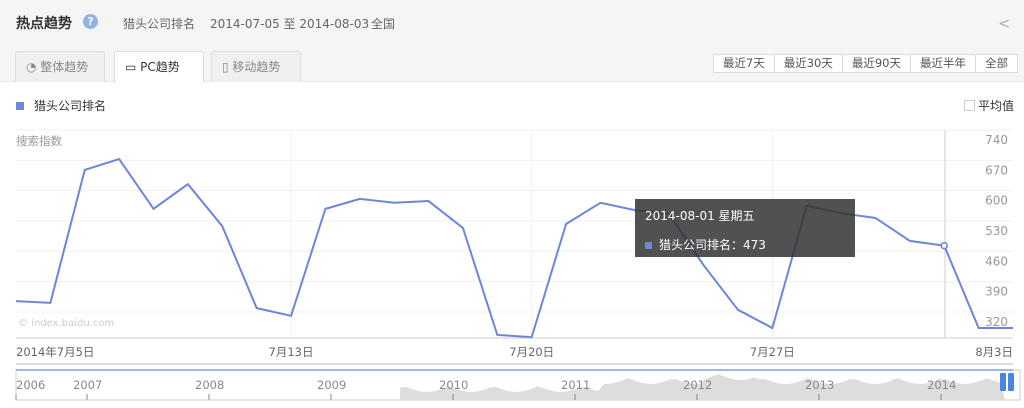 The image size is (1024, 408). What do you see at coordinates (44, 24) in the screenshot?
I see `page-title: 热点趋势` at bounding box center [44, 24].